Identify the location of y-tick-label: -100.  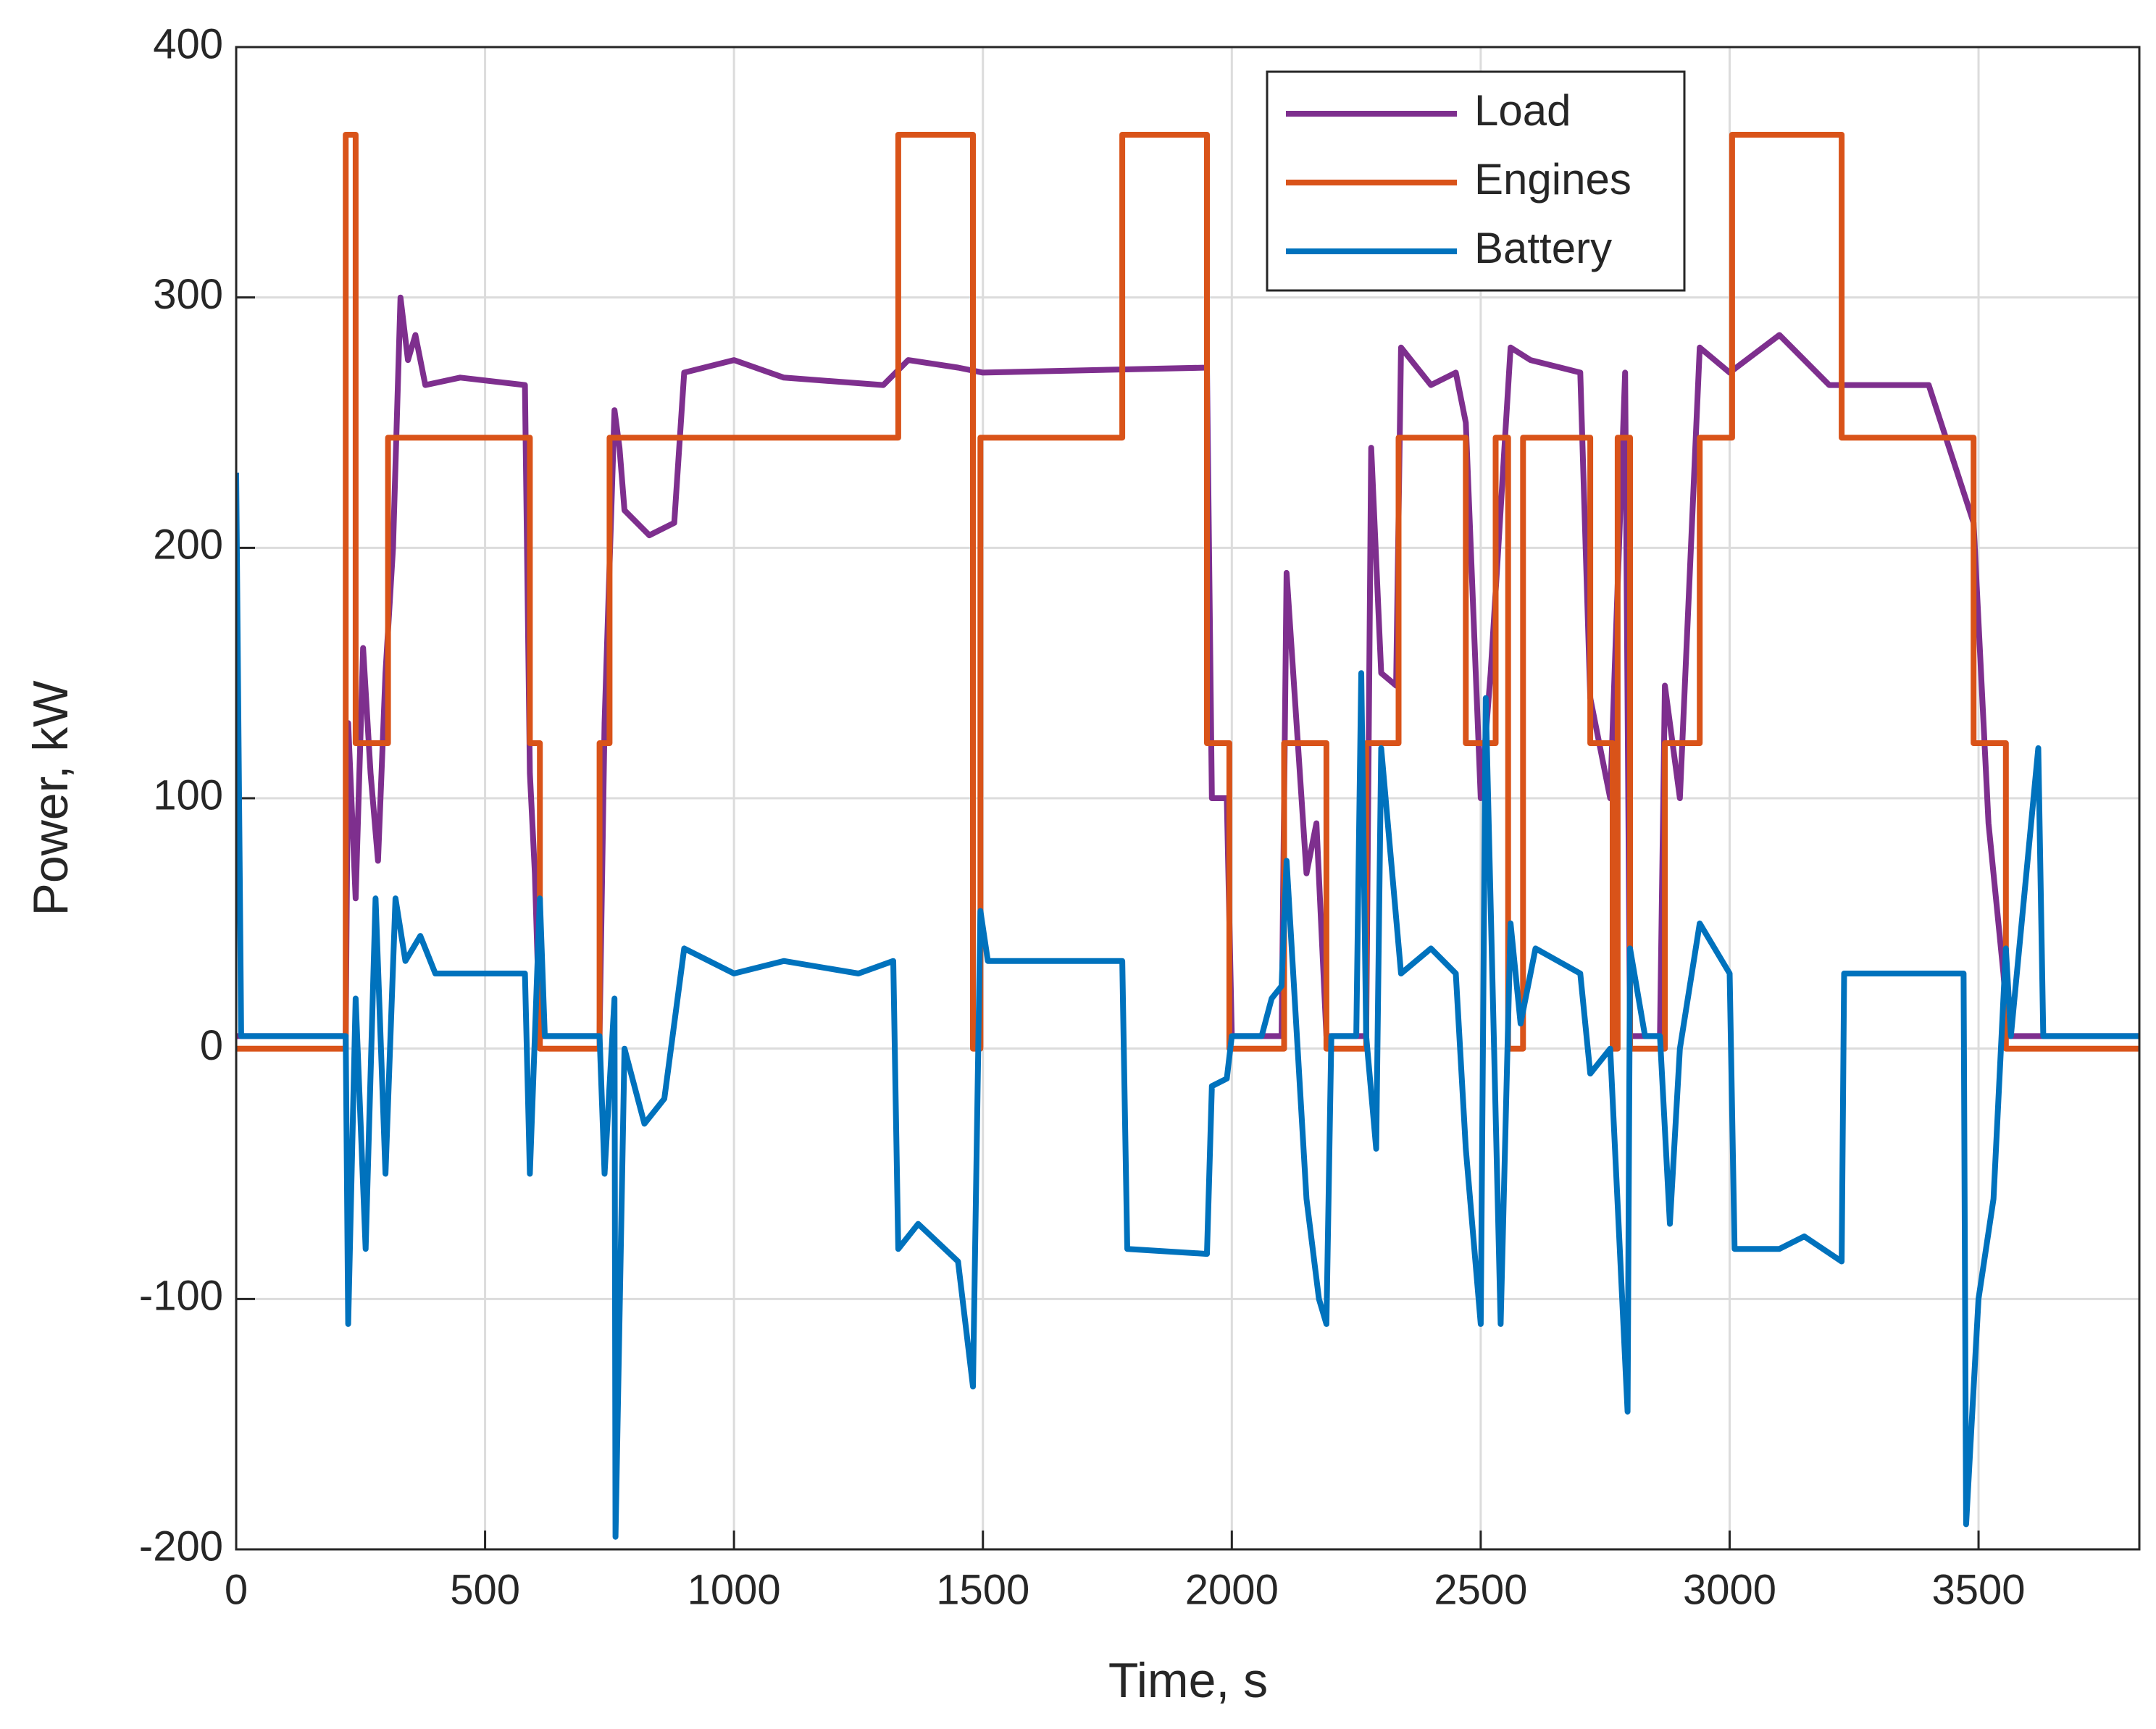
(181, 1296).